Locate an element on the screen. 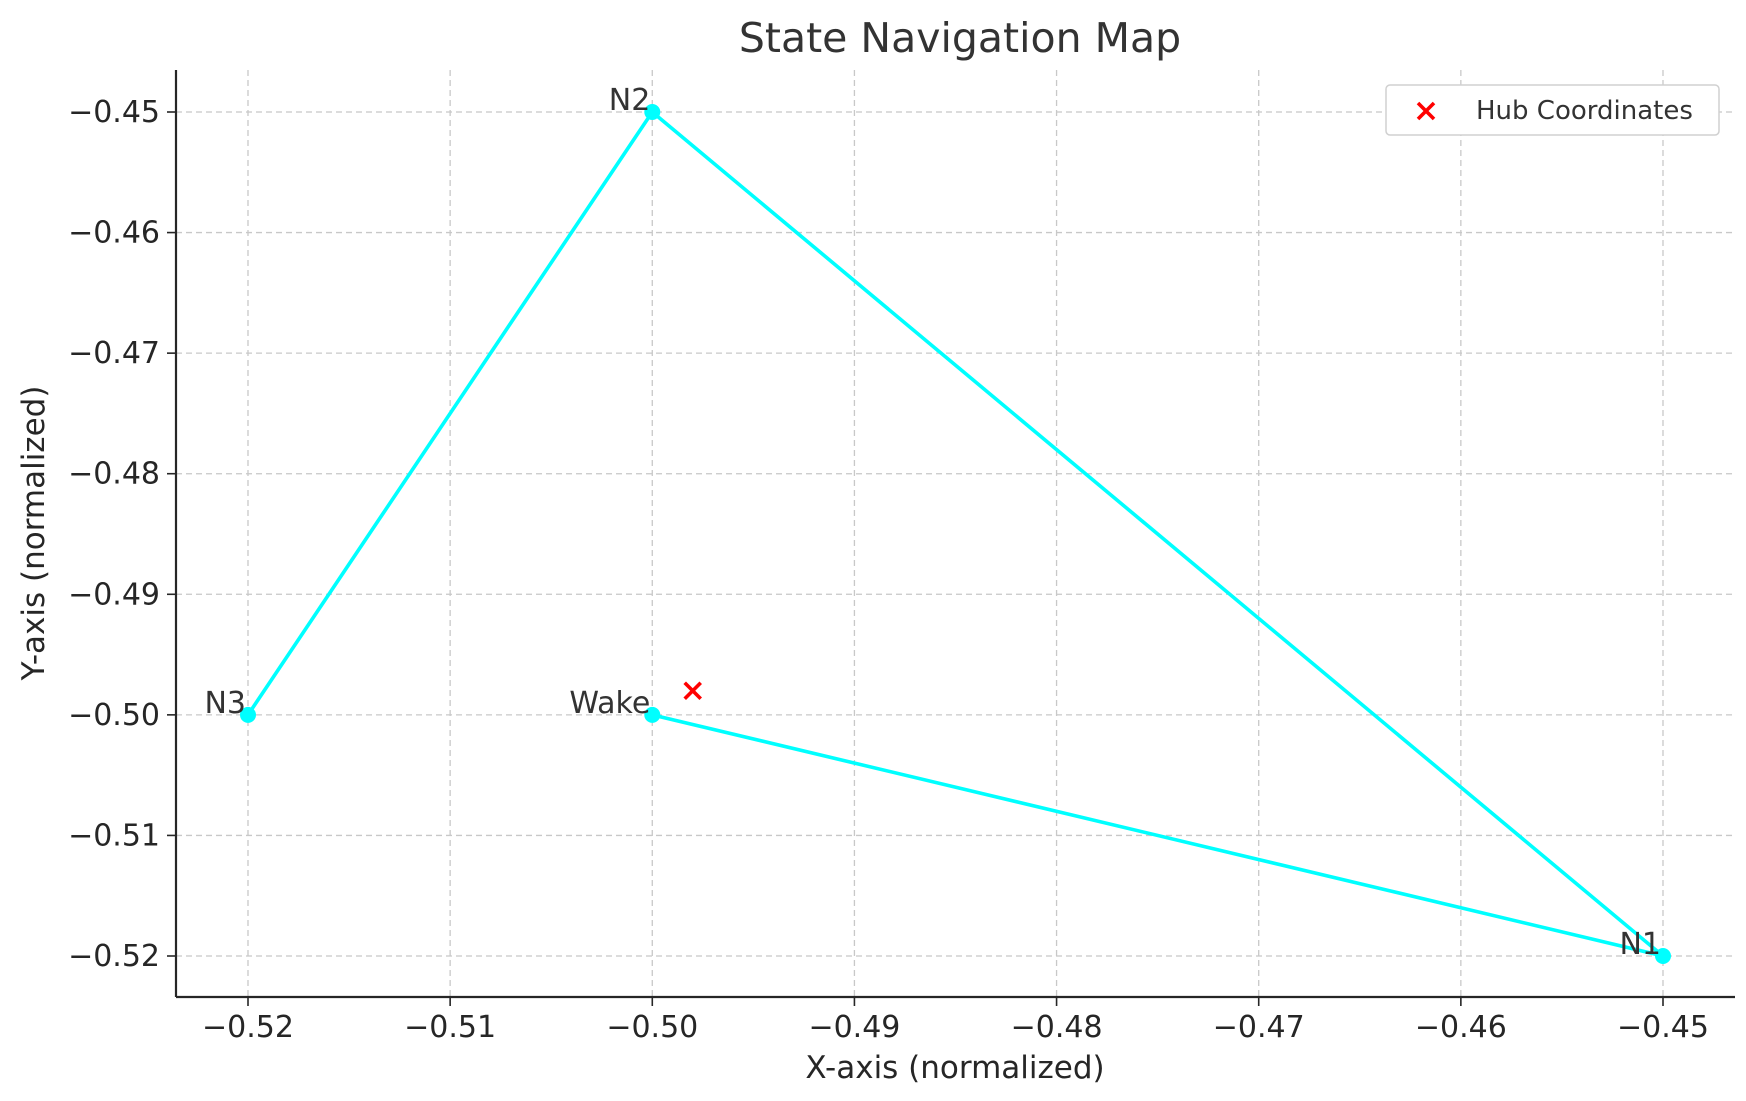 The image size is (1746, 1101). node-label-n3: N3 is located at coordinates (225, 703).